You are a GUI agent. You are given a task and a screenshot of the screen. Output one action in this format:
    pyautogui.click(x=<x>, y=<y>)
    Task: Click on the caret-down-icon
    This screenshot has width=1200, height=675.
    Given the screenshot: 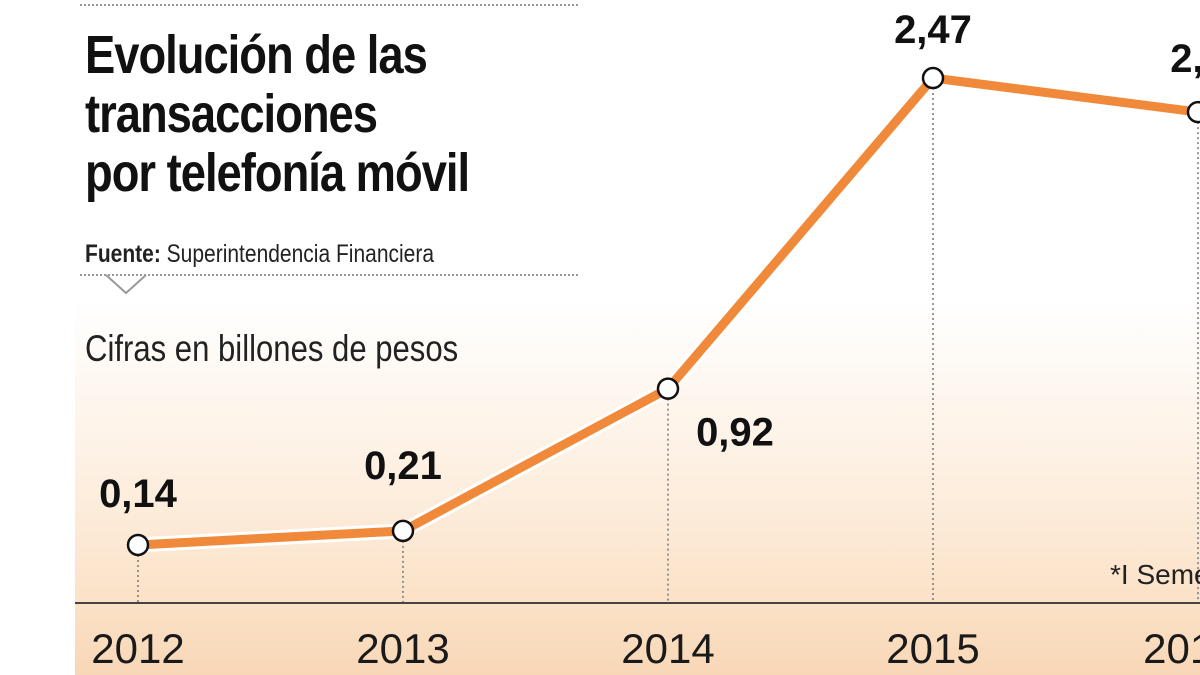 What is the action you would take?
    pyautogui.click(x=126, y=284)
    